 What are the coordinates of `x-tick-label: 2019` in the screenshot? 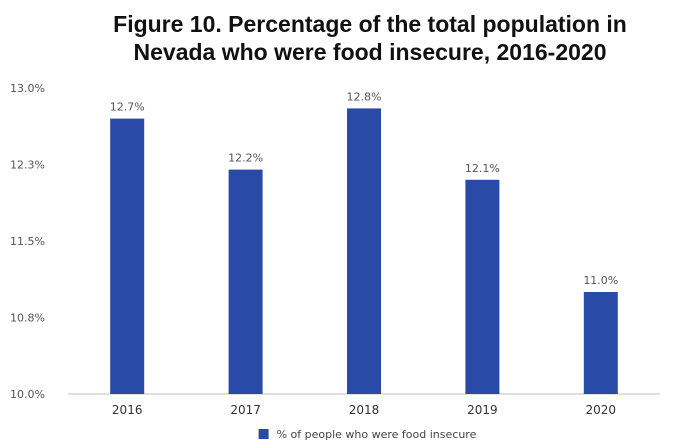 It's located at (482, 410).